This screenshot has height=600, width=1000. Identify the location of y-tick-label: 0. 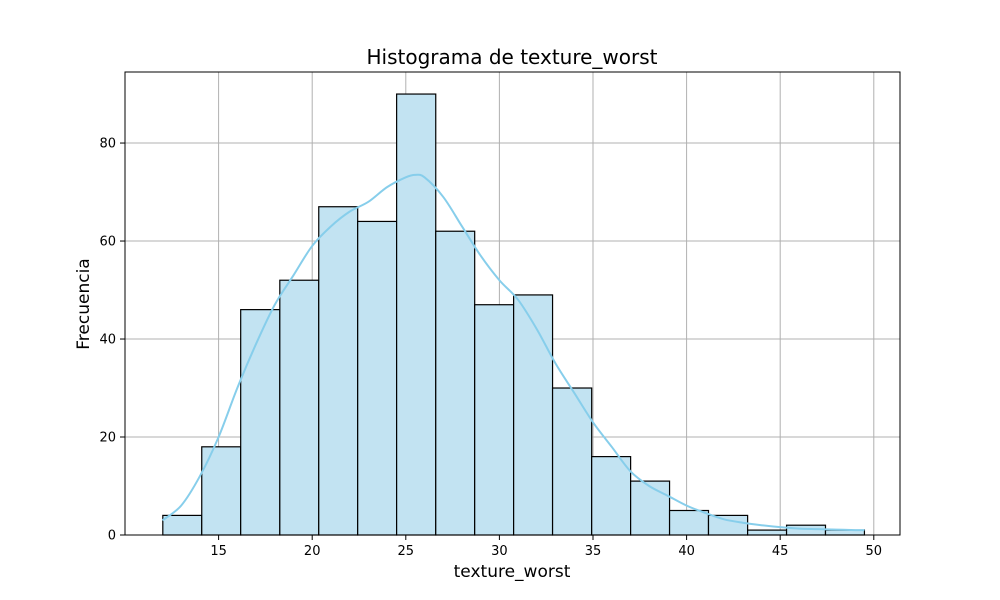
(112, 536).